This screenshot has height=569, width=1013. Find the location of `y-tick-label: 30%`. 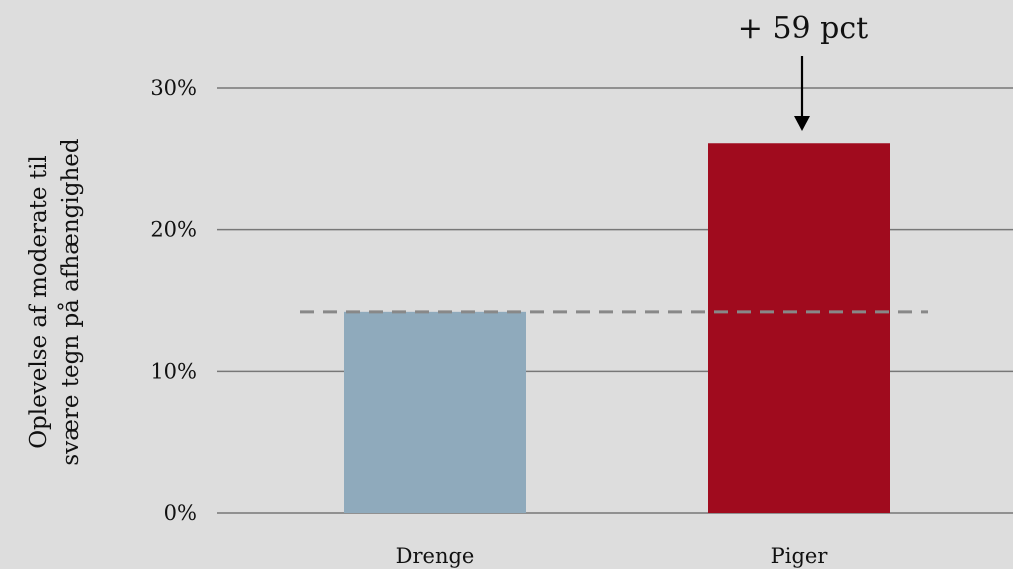

y-tick-label: 30% is located at coordinates (173, 88).